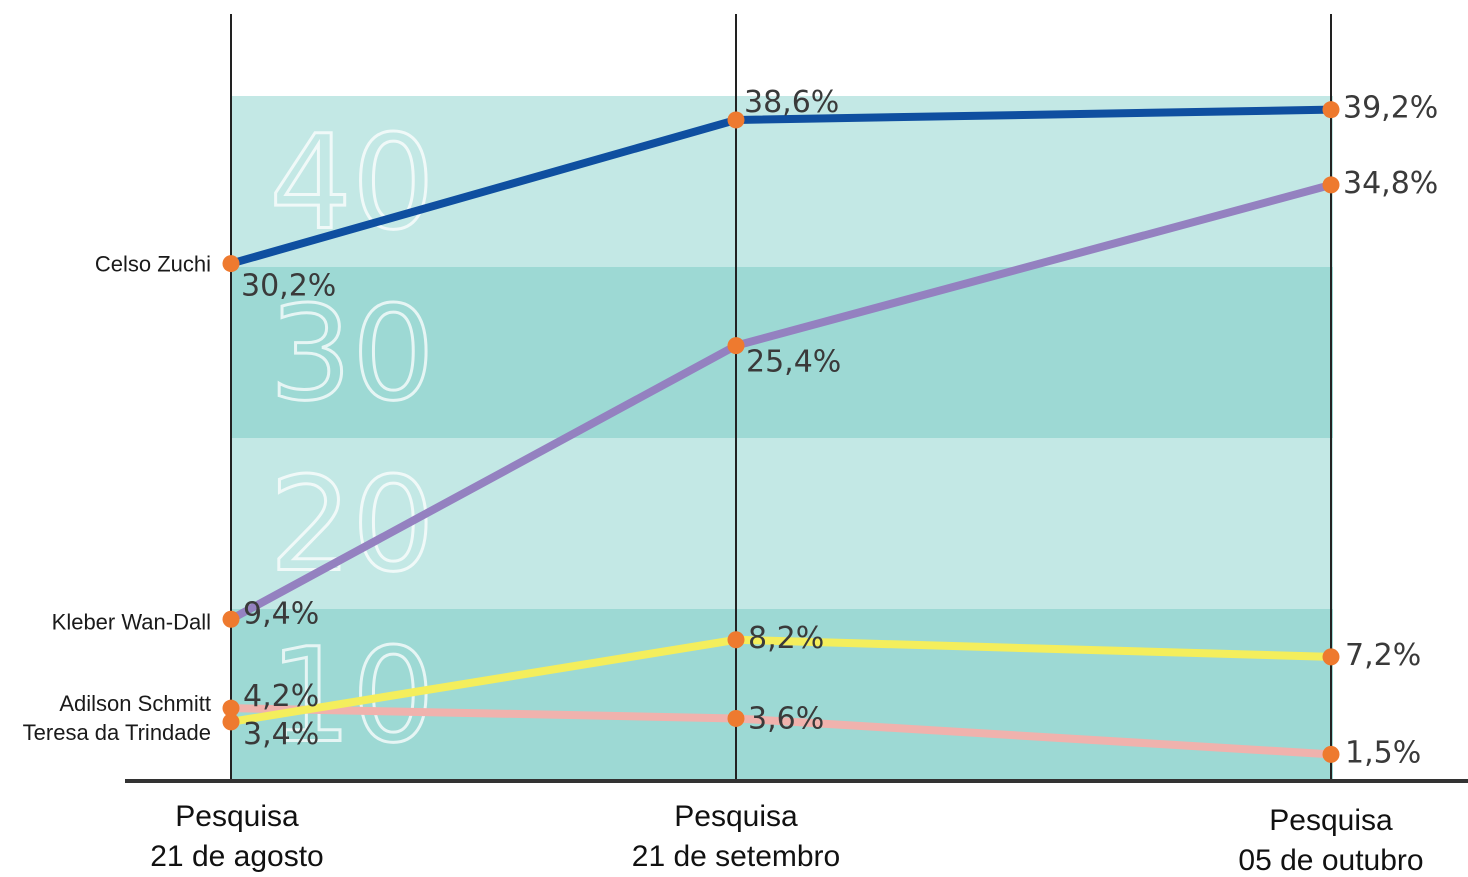 The width and height of the screenshot is (1468, 877). Describe the element at coordinates (351, 354) in the screenshot. I see `band-label-30: 30` at that location.